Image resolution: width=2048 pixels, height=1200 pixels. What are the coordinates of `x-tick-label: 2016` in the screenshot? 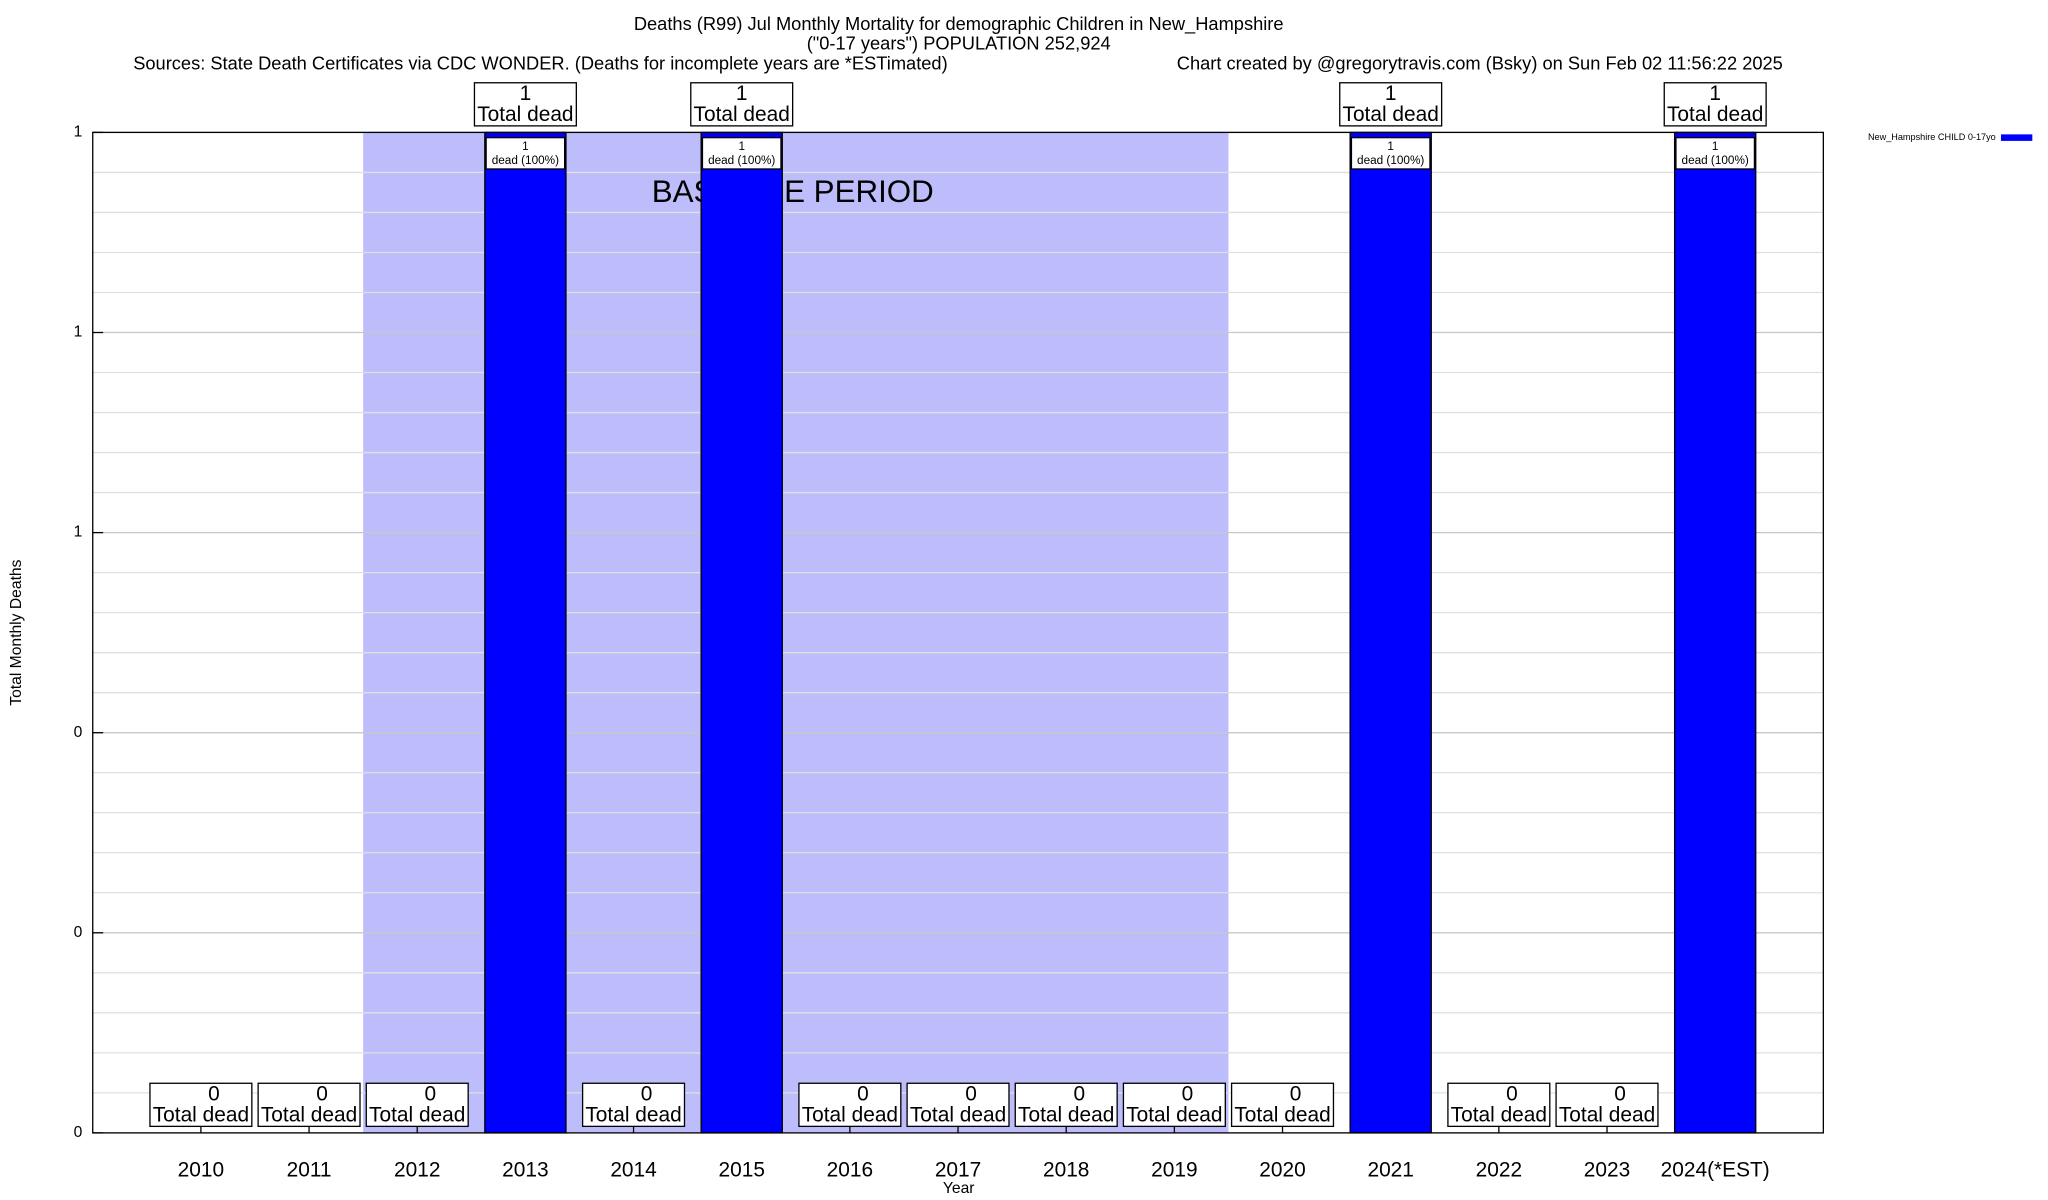 It's located at (850, 1169).